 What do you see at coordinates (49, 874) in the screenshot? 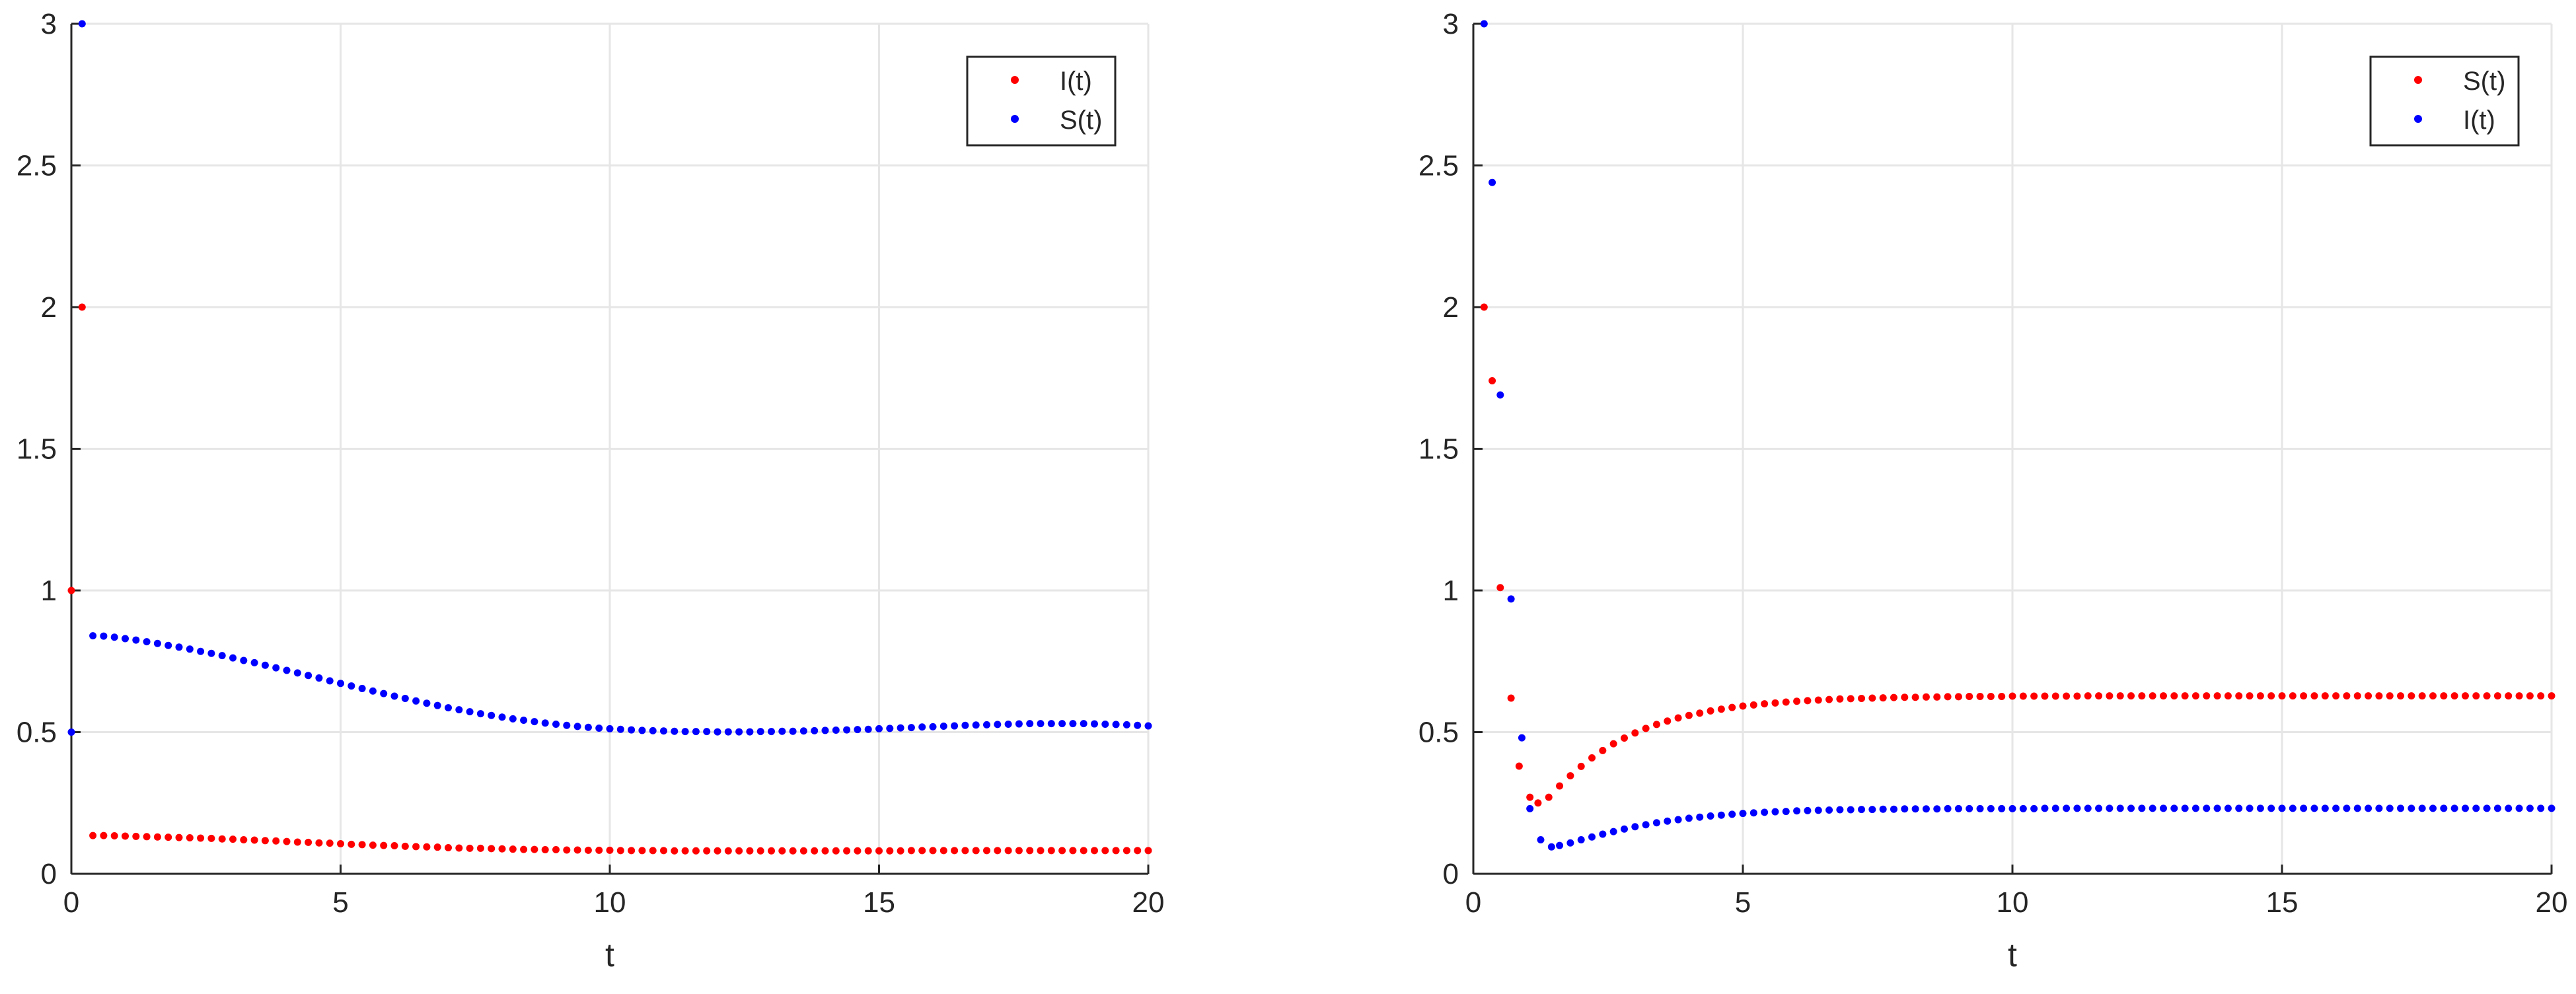
I see `y-tick-label: 0` at bounding box center [49, 874].